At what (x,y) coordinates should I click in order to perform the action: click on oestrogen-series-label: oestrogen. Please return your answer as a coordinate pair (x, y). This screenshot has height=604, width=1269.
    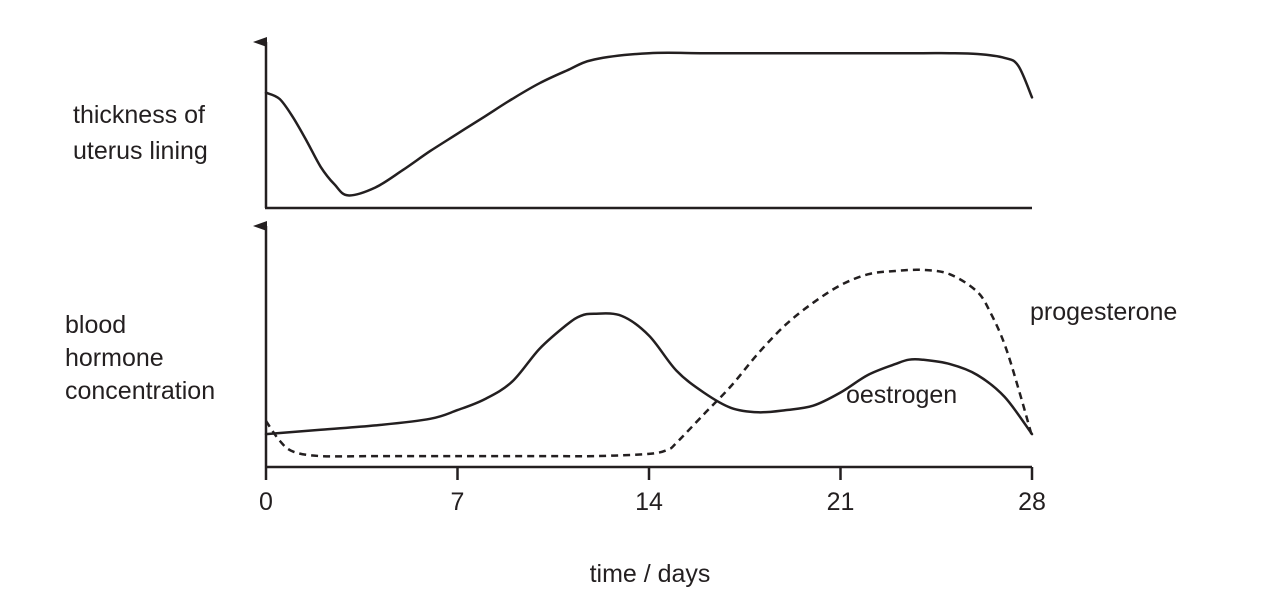
    Looking at the image, I should click on (901, 395).